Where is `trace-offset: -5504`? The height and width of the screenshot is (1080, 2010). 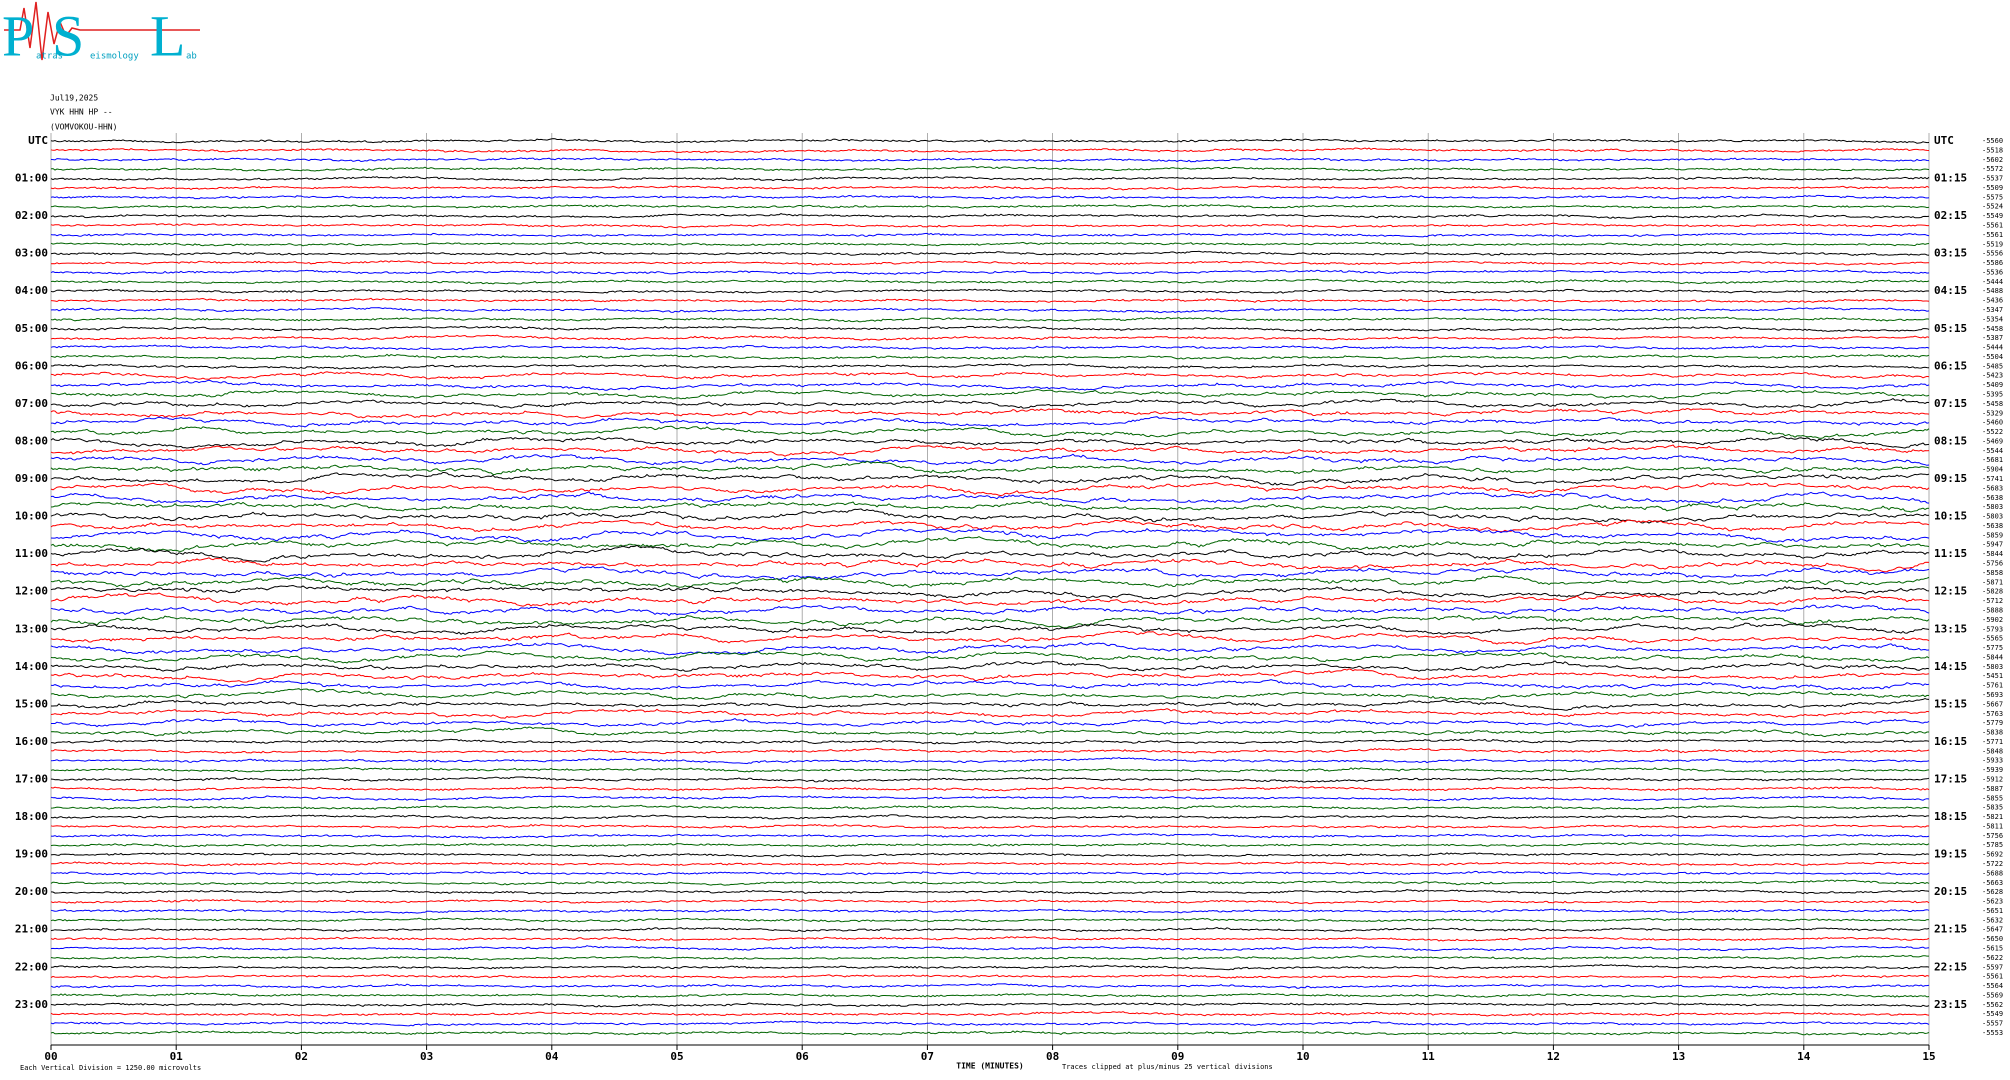
trace-offset: -5504 is located at coordinates (1992, 357).